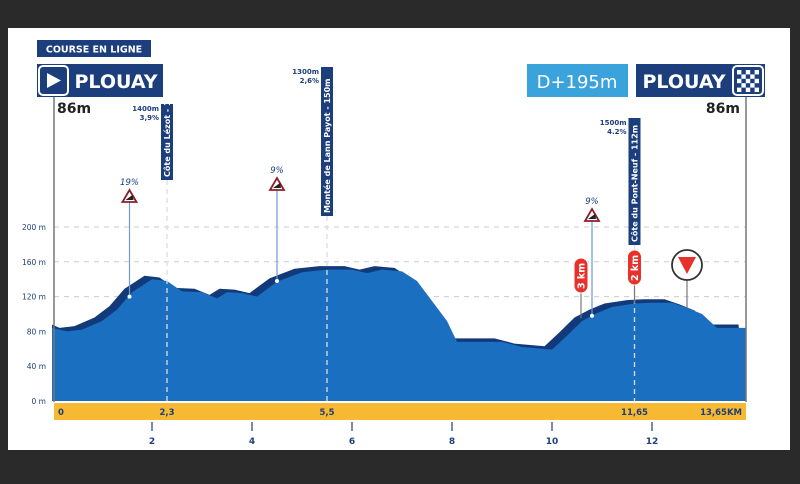 Image resolution: width=800 pixels, height=484 pixels. Describe the element at coordinates (149, 118) in the screenshot. I see `climb-gradient: 3,9%` at that location.